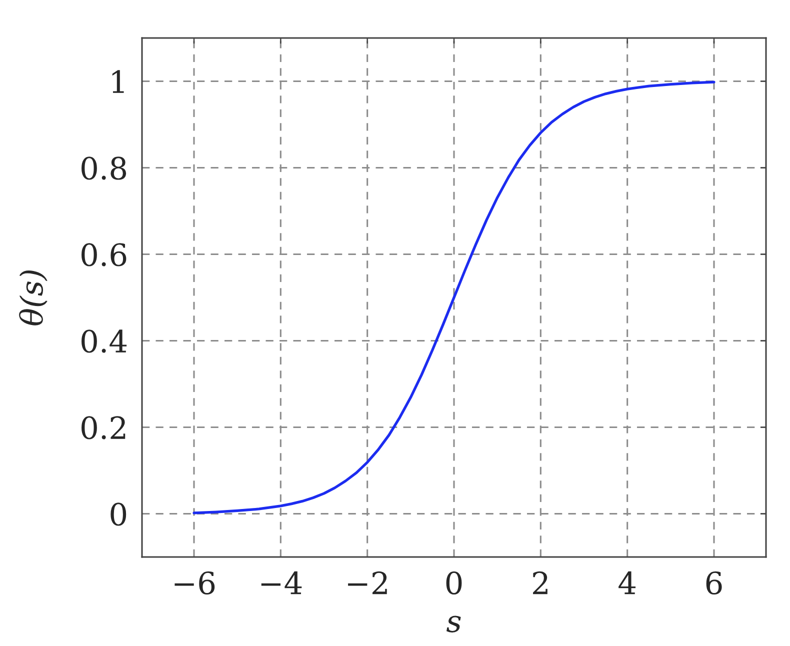  I want to click on x-axis-title: s, so click(453, 624).